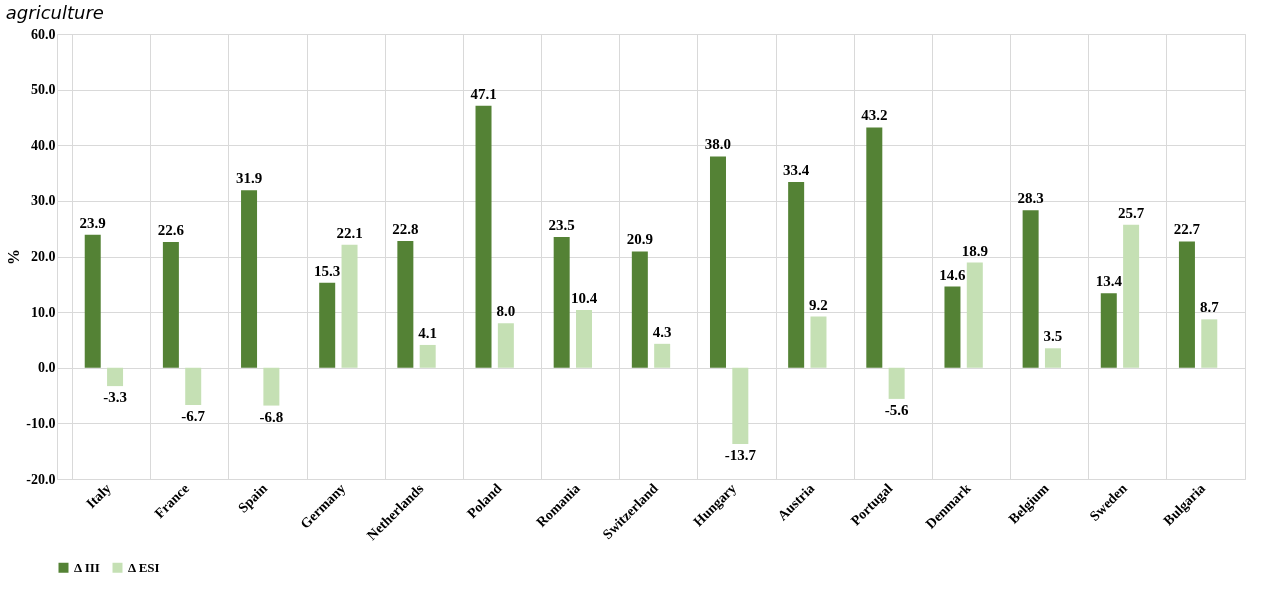 This screenshot has width=1282, height=606. I want to click on y-tick-label: 0.0, so click(47, 368).